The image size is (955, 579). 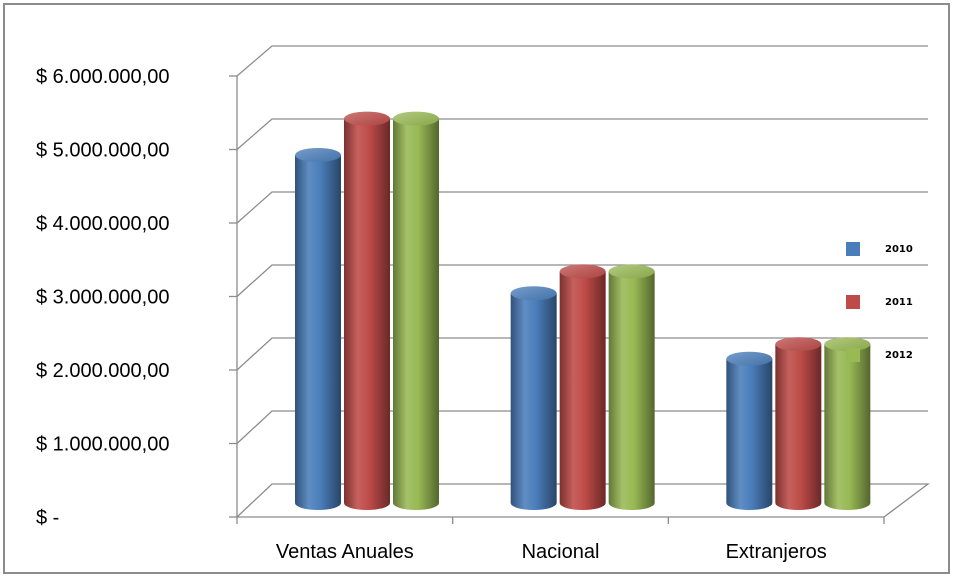 I want to click on y-tick-label: $ 6.000.000,00, so click(x=102, y=77).